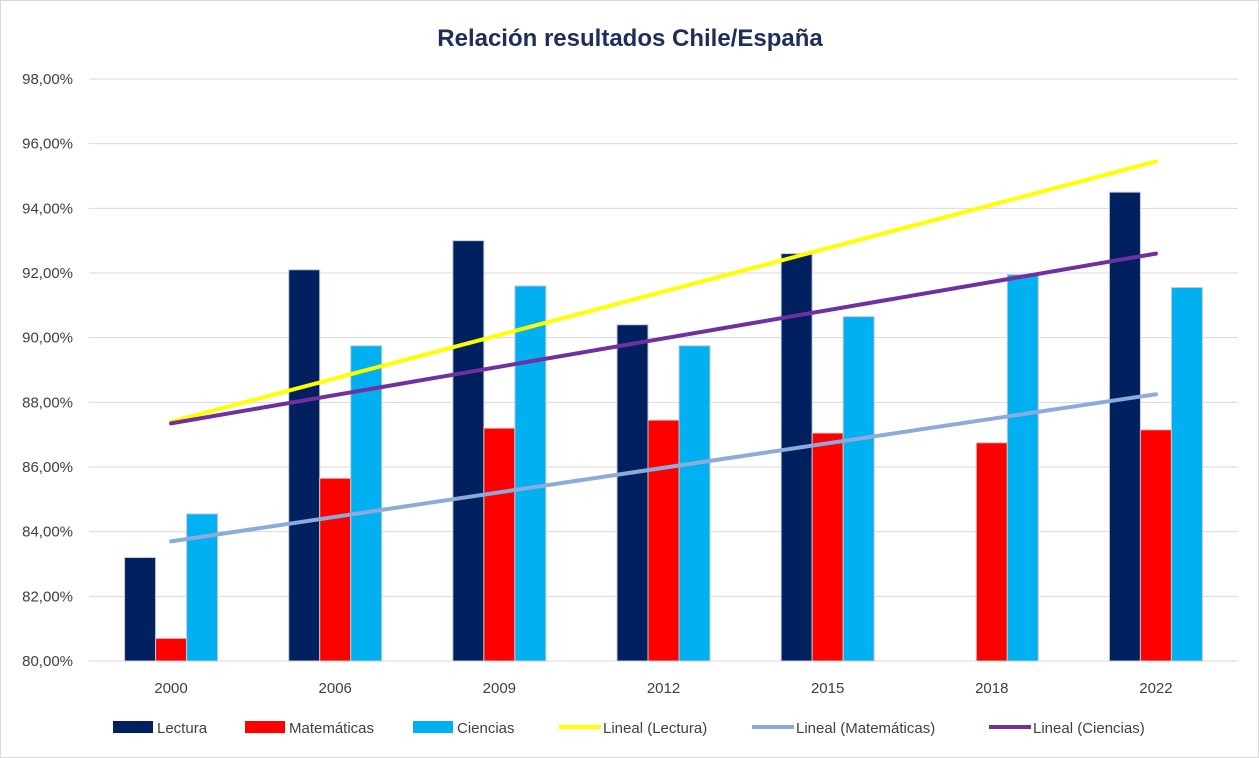  Describe the element at coordinates (1155, 688) in the screenshot. I see `x-tick-label: 2022` at that location.